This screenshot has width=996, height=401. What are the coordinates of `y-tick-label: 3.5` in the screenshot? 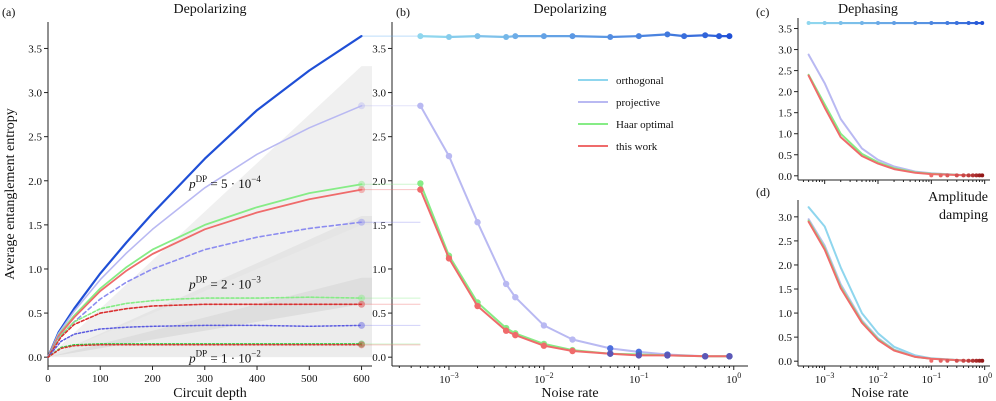 It's located at (35, 49).